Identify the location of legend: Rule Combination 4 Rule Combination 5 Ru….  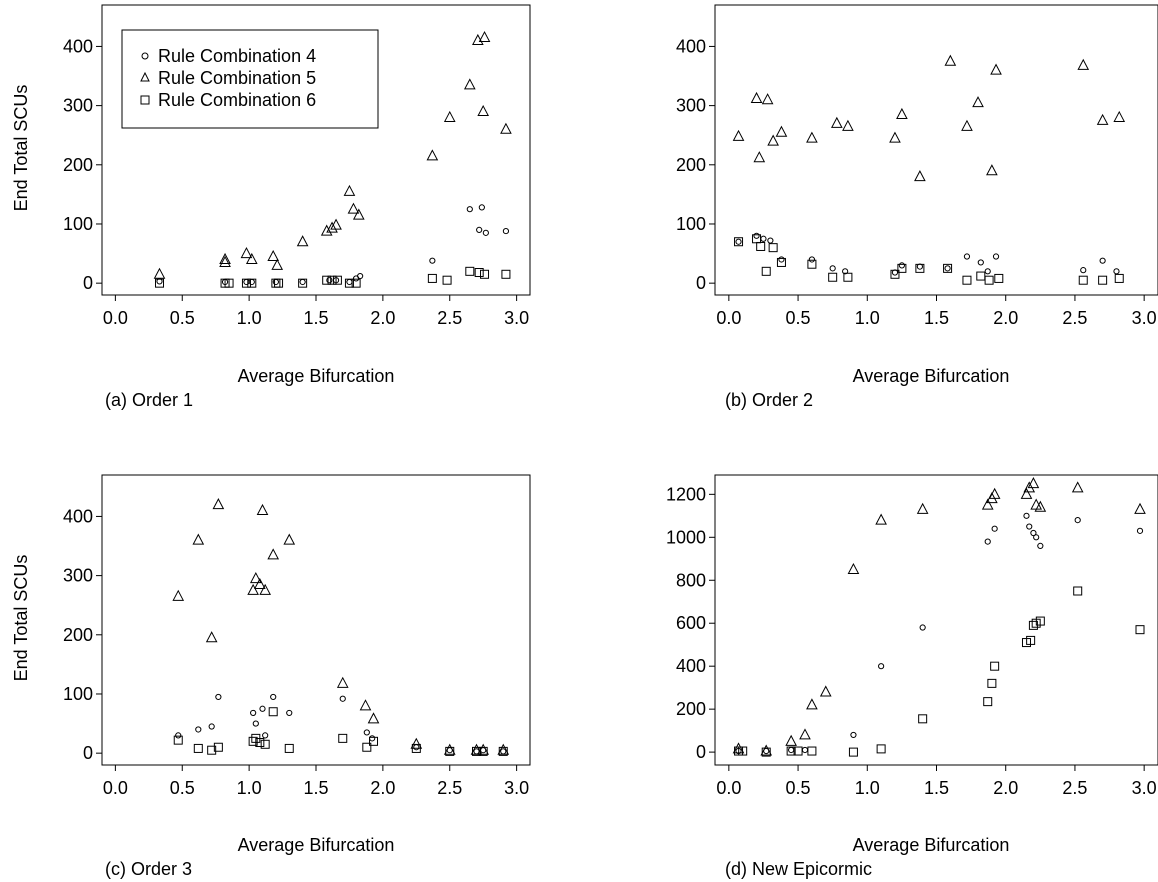
(250, 79).